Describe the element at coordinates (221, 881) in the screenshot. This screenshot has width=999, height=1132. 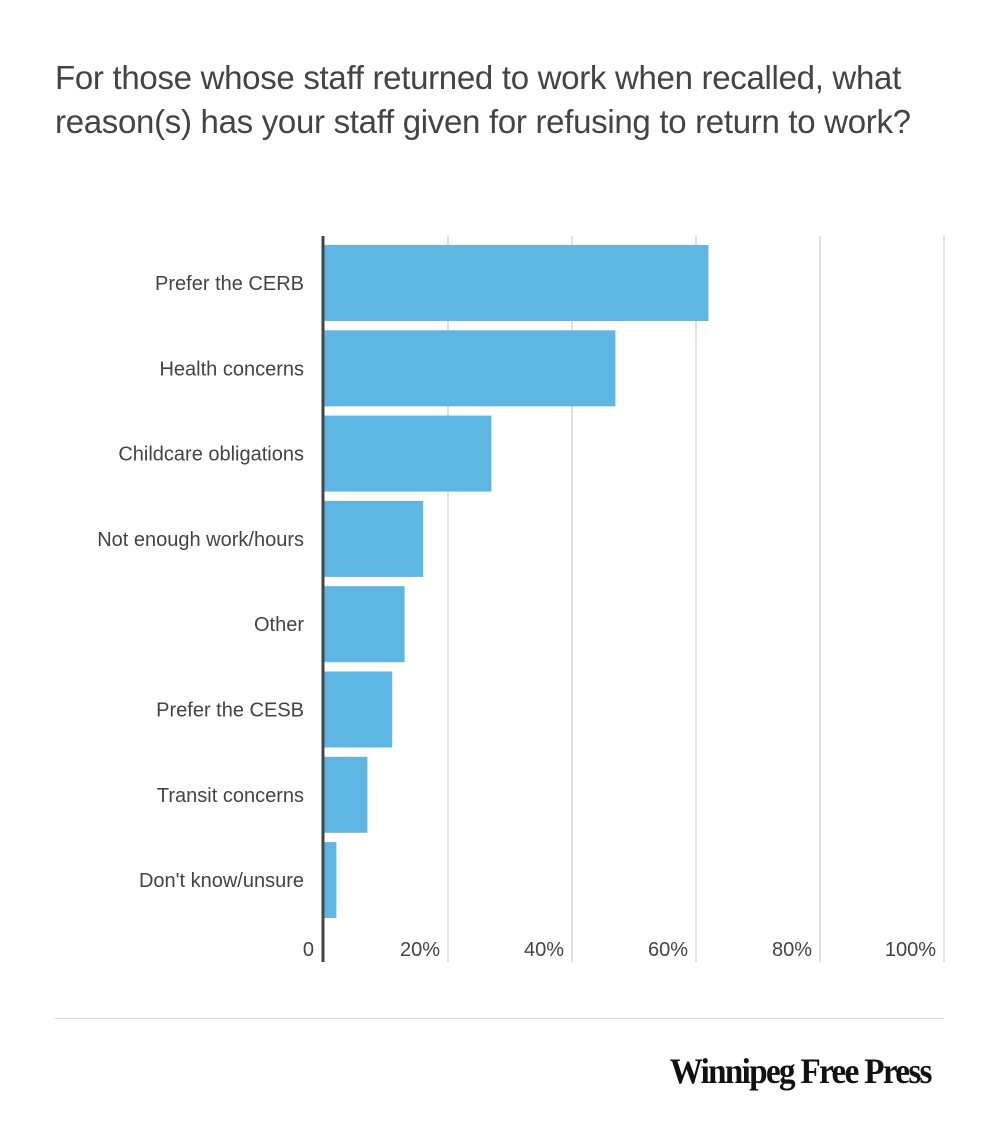
I see `category-label: Don't know/unsure` at that location.